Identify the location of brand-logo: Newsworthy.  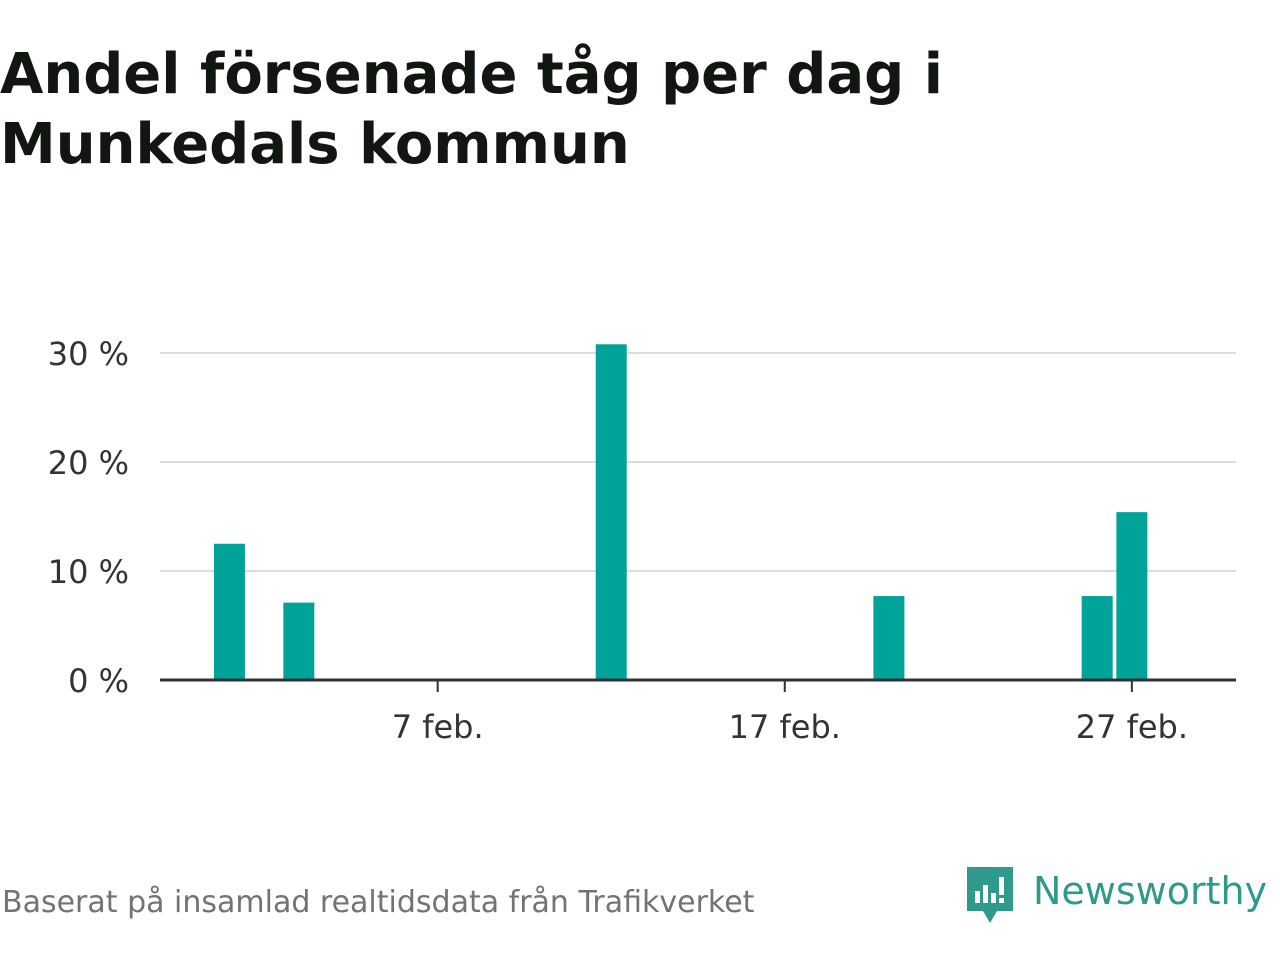
(1116, 896).